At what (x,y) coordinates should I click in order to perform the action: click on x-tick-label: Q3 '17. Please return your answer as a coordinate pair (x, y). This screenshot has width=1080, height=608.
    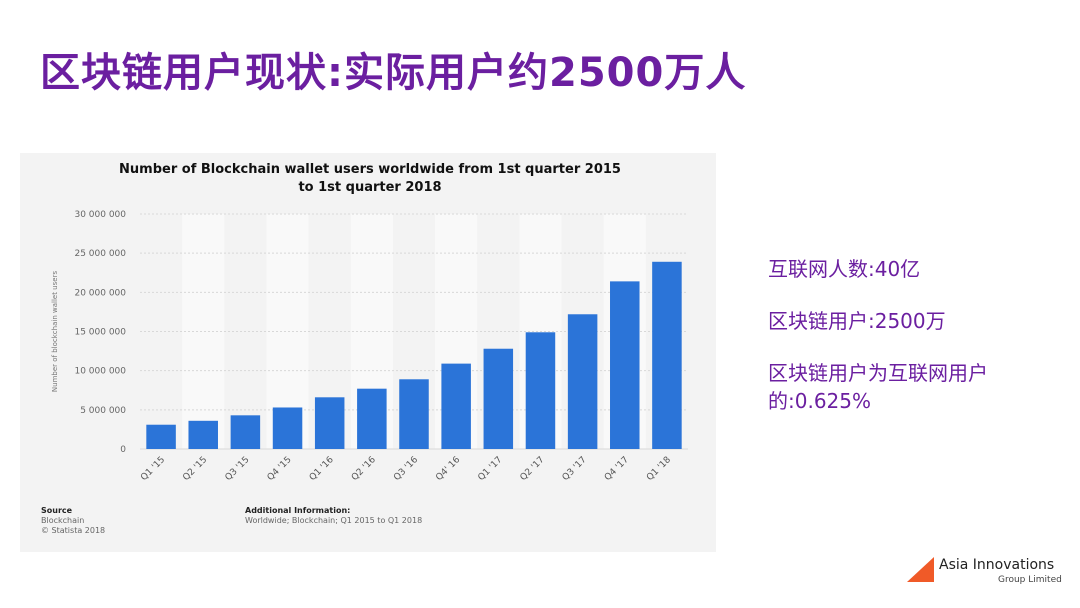
    Looking at the image, I should click on (575, 469).